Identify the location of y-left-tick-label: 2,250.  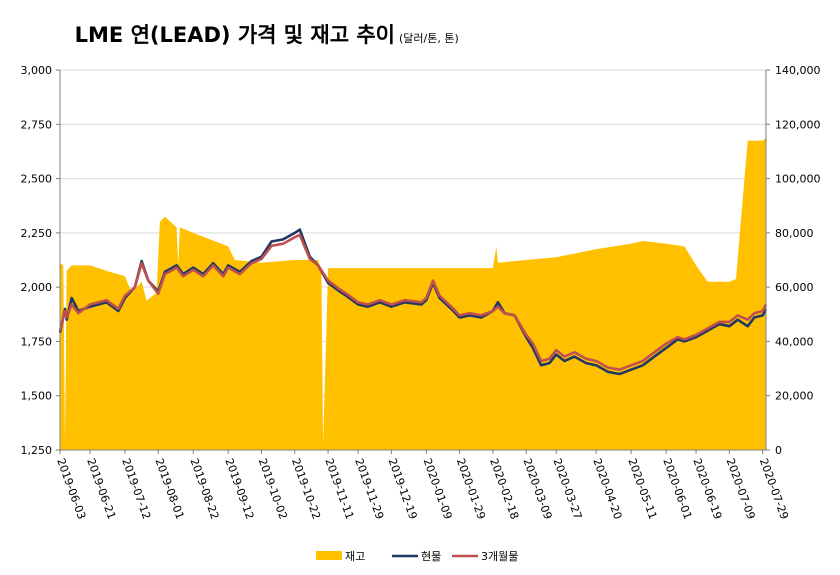
(37, 233).